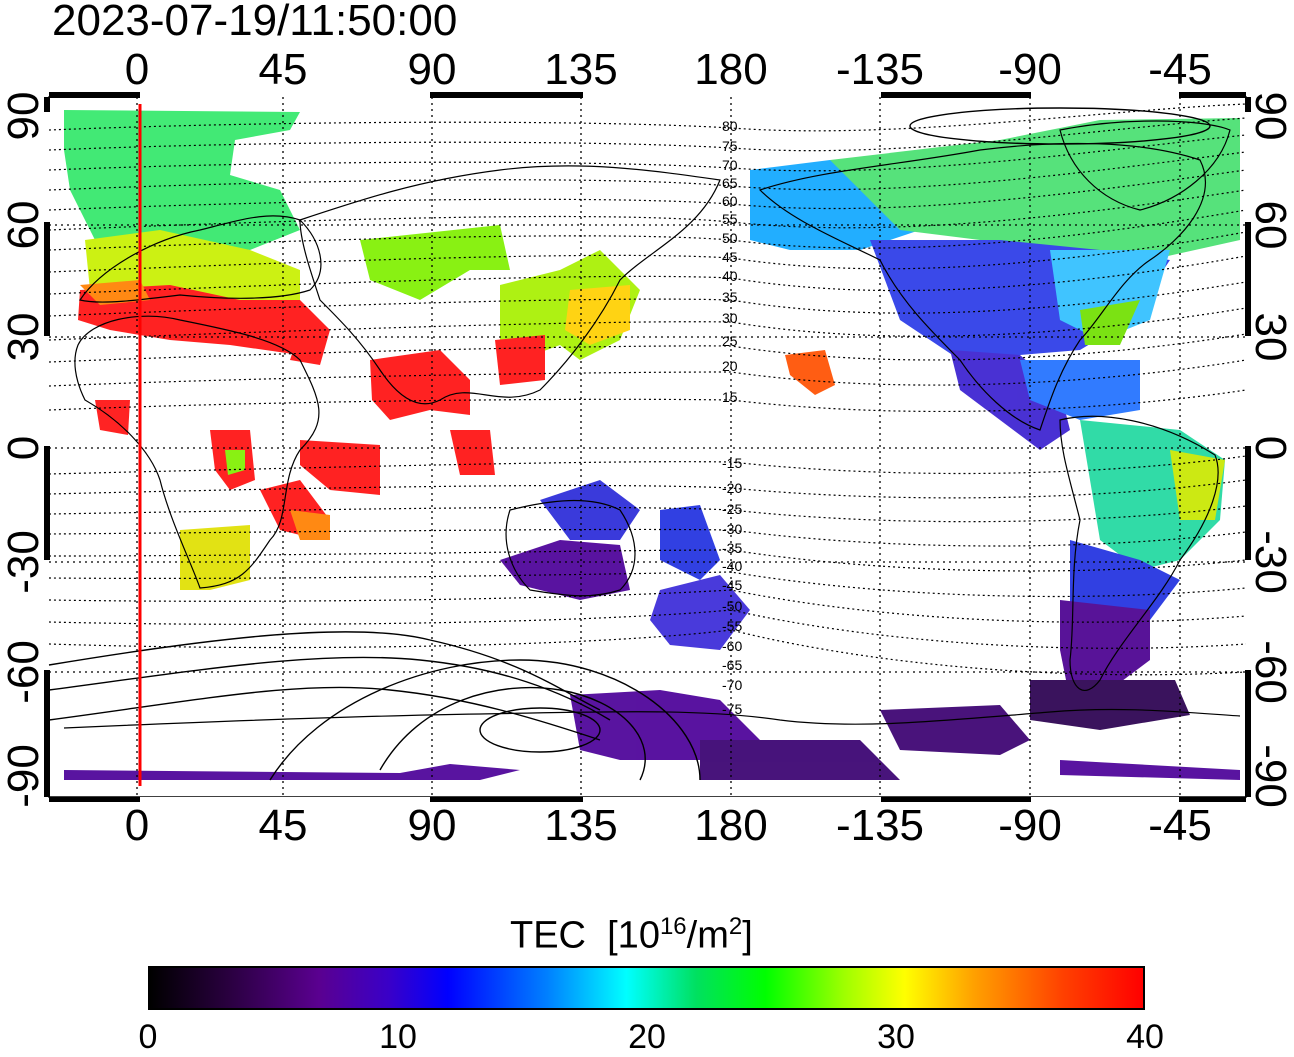 This screenshot has width=1294, height=1057. I want to click on contour-label: 25, so click(730, 341).